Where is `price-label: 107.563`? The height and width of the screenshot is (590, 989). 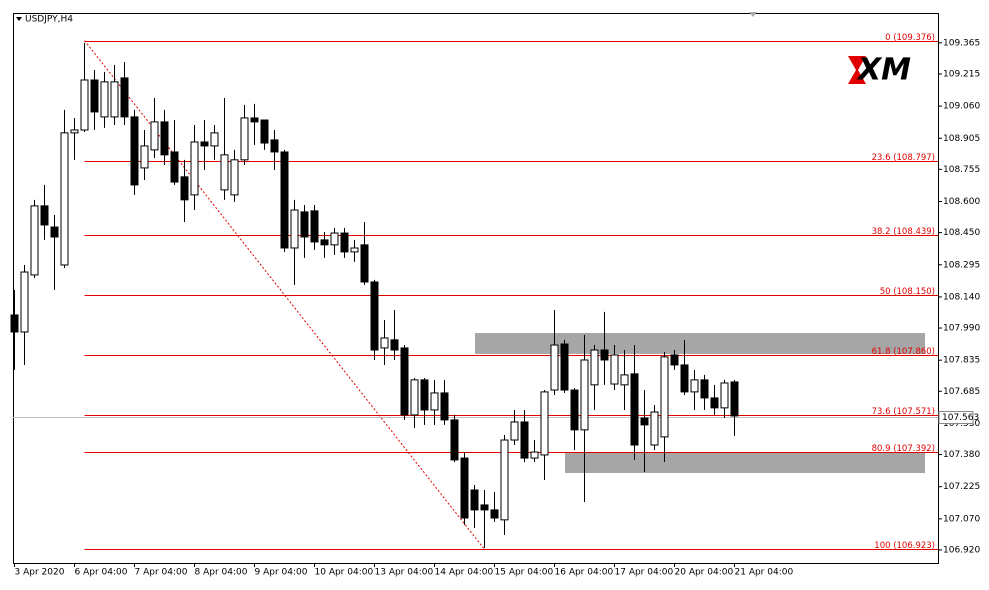
price-label: 107.563 is located at coordinates (960, 418).